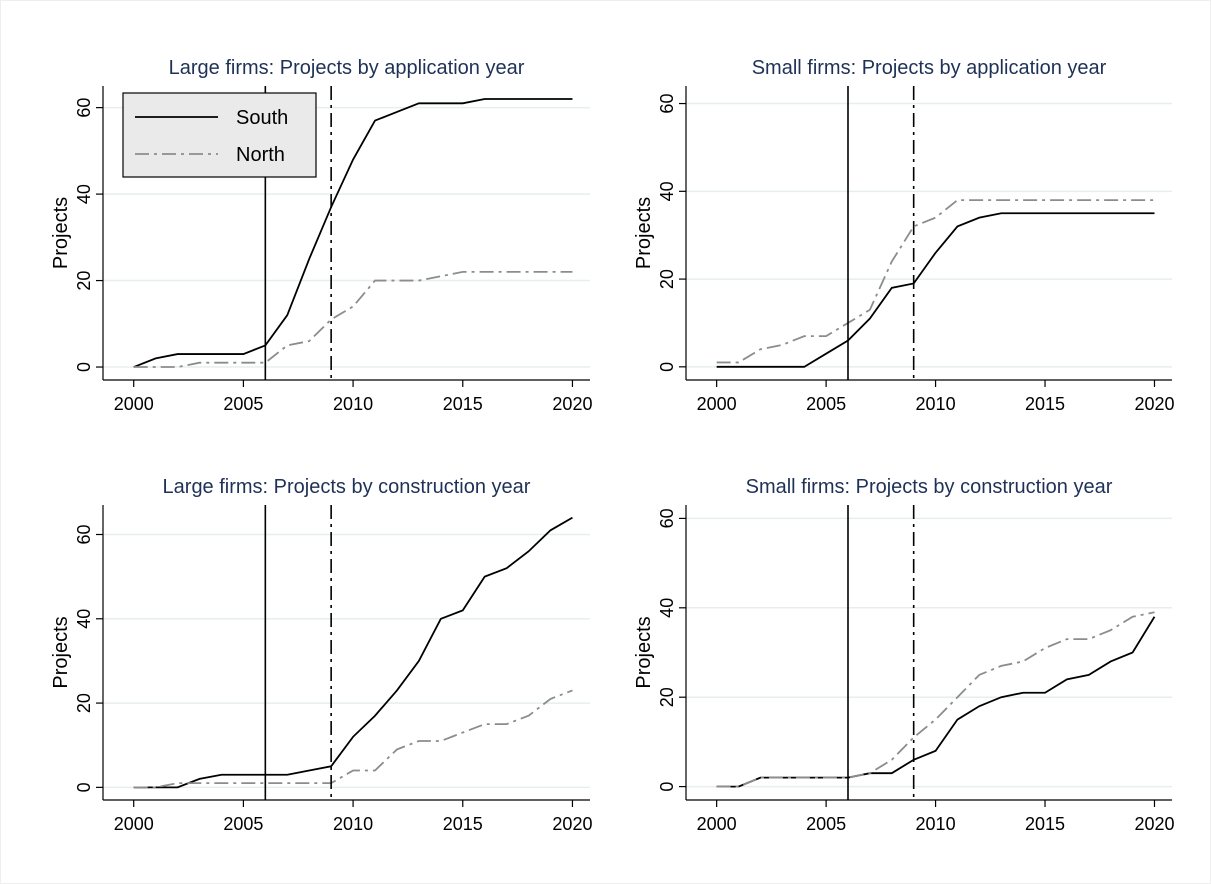 This screenshot has width=1211, height=884. I want to click on legend-label: South, so click(262, 118).